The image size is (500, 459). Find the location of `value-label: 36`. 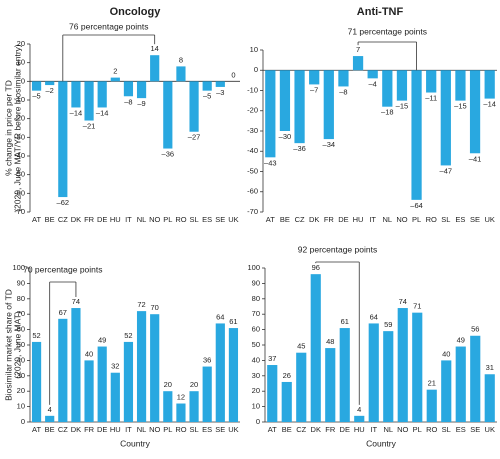

value-label: 36 is located at coordinates (207, 360).